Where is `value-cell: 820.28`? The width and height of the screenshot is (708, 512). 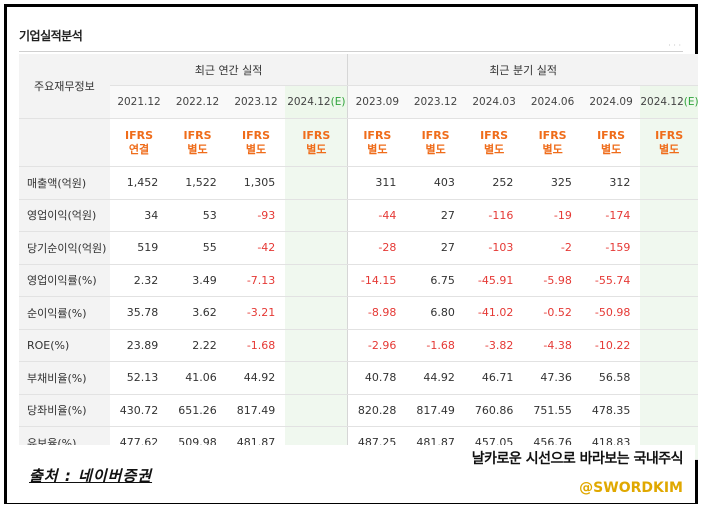
value-cell: 820.28 is located at coordinates (377, 410).